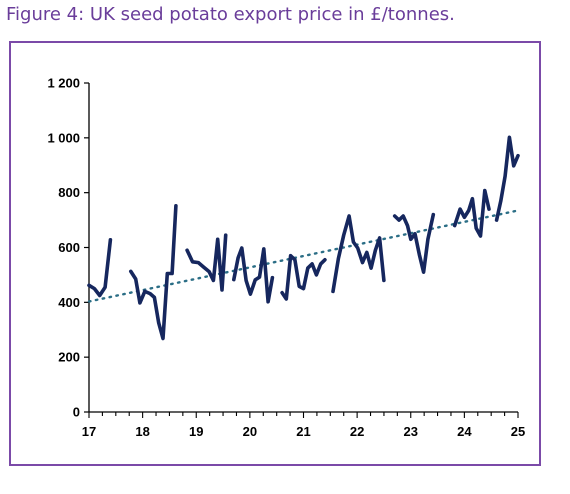 Image resolution: width=570 pixels, height=494 pixels. I want to click on y-tick-label: 400, so click(69, 302).